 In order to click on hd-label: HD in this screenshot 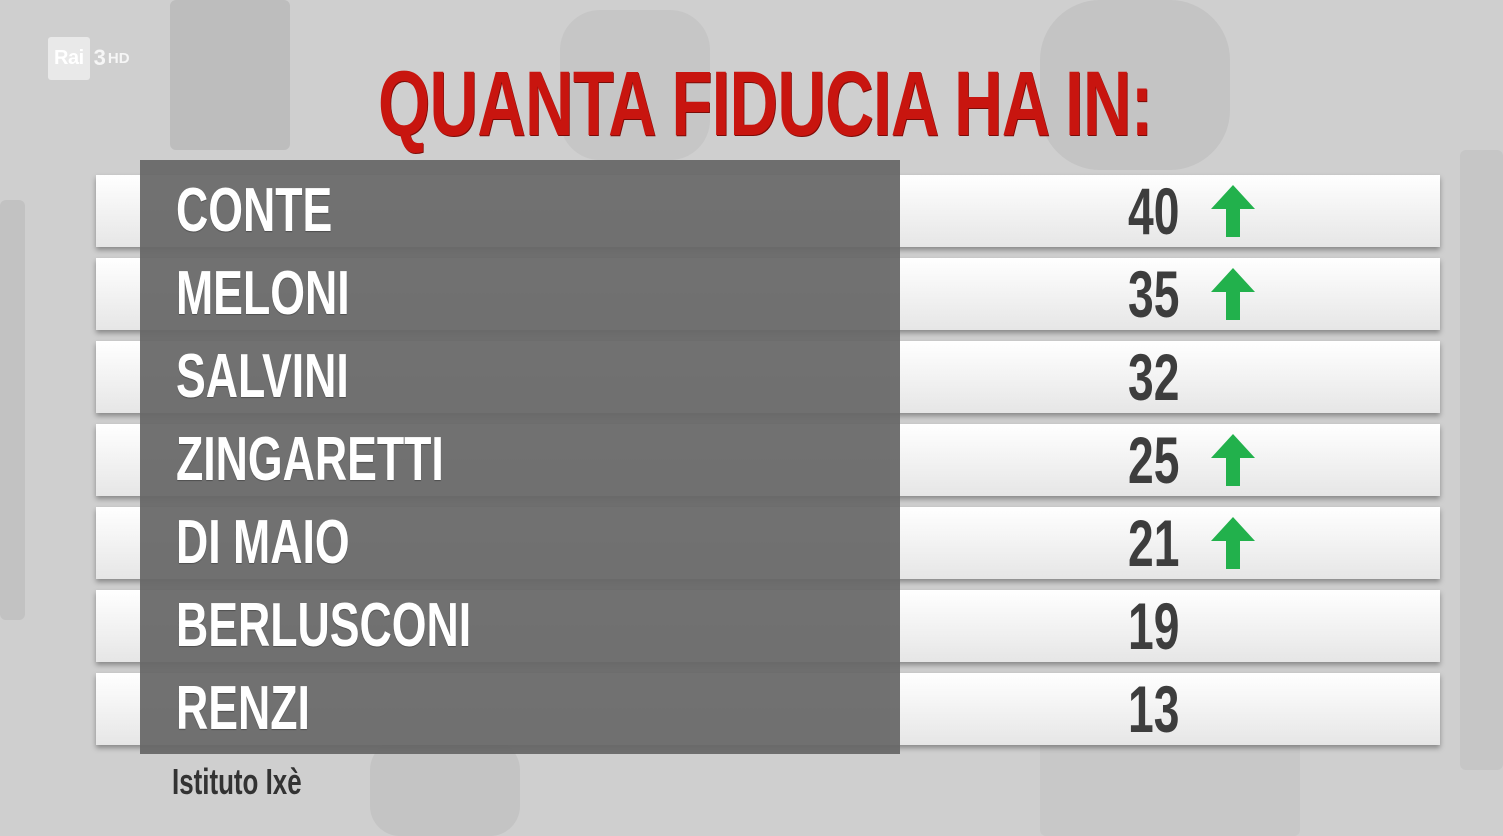, I will do `click(118, 58)`.